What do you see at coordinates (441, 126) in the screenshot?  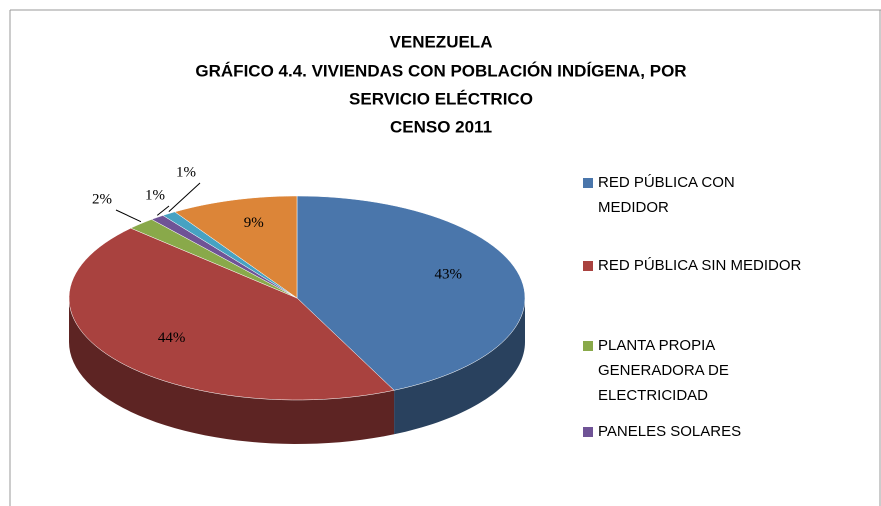 I see `chart-title: CENSO 2011` at bounding box center [441, 126].